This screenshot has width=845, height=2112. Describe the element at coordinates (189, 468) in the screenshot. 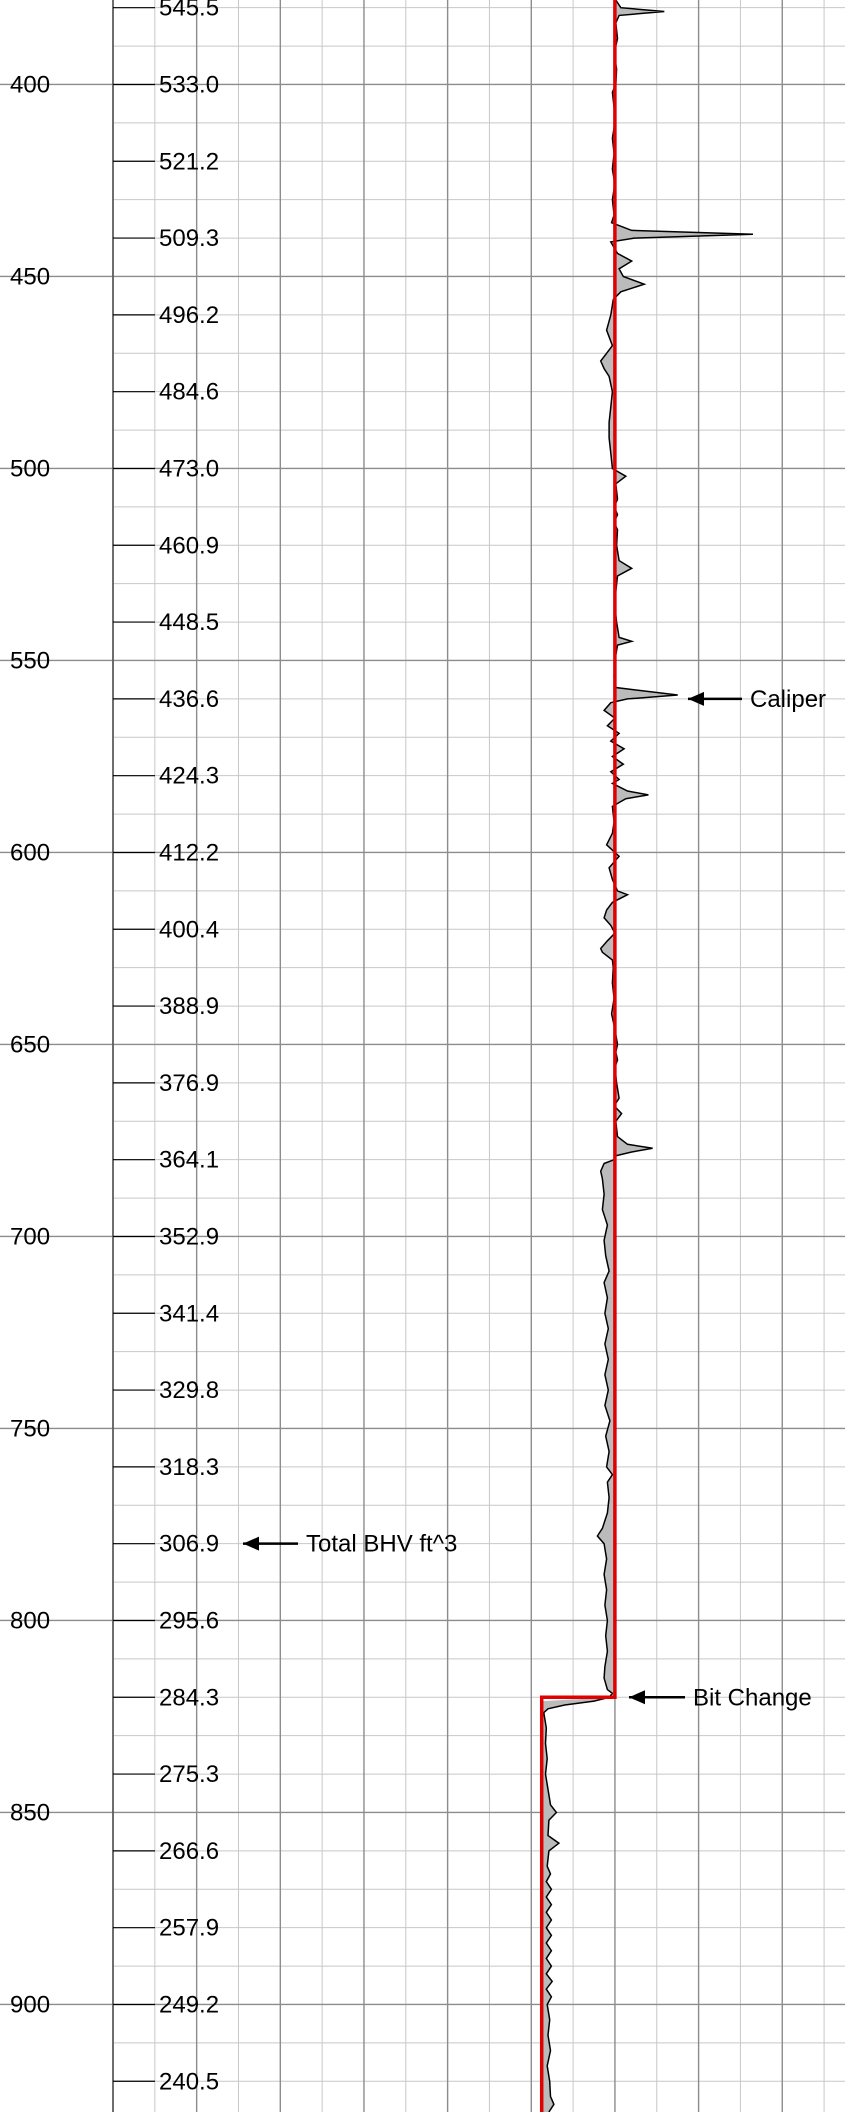

I see `bhv-tick-label: 473.0` at that location.